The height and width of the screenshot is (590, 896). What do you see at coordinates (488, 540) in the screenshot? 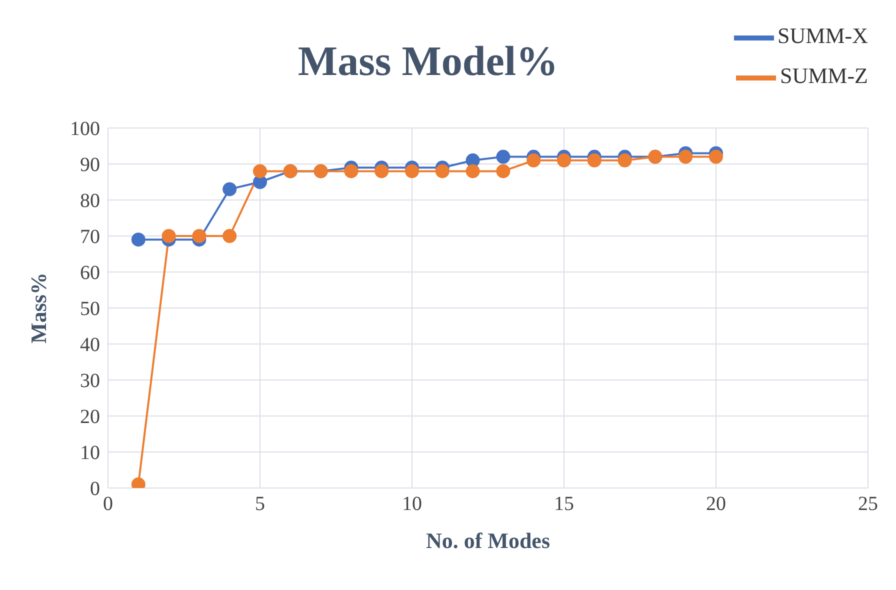
I see `x-axis-title: No. of Modes` at bounding box center [488, 540].